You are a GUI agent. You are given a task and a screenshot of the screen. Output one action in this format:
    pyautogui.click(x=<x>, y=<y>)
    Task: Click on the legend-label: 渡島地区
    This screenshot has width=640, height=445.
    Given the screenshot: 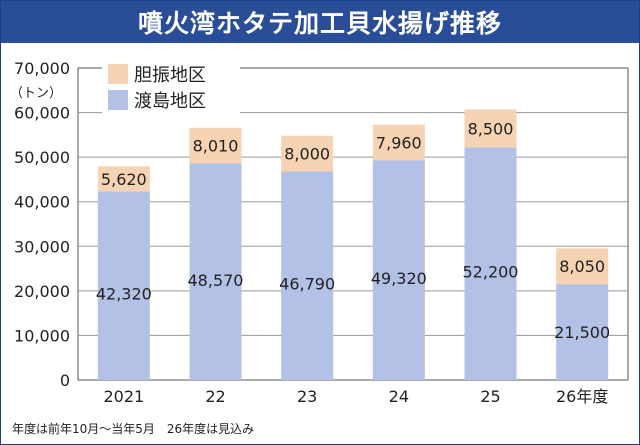 What is the action you would take?
    pyautogui.click(x=170, y=101)
    